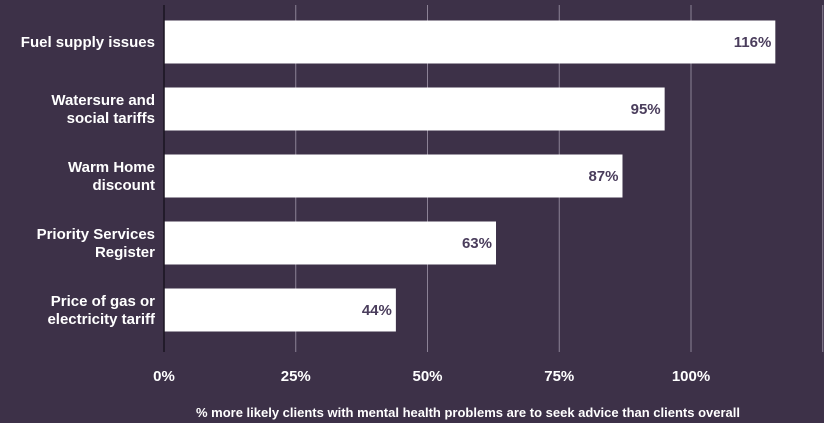 The image size is (824, 423). Describe the element at coordinates (296, 376) in the screenshot. I see `x-tick-25: 25%` at that location.